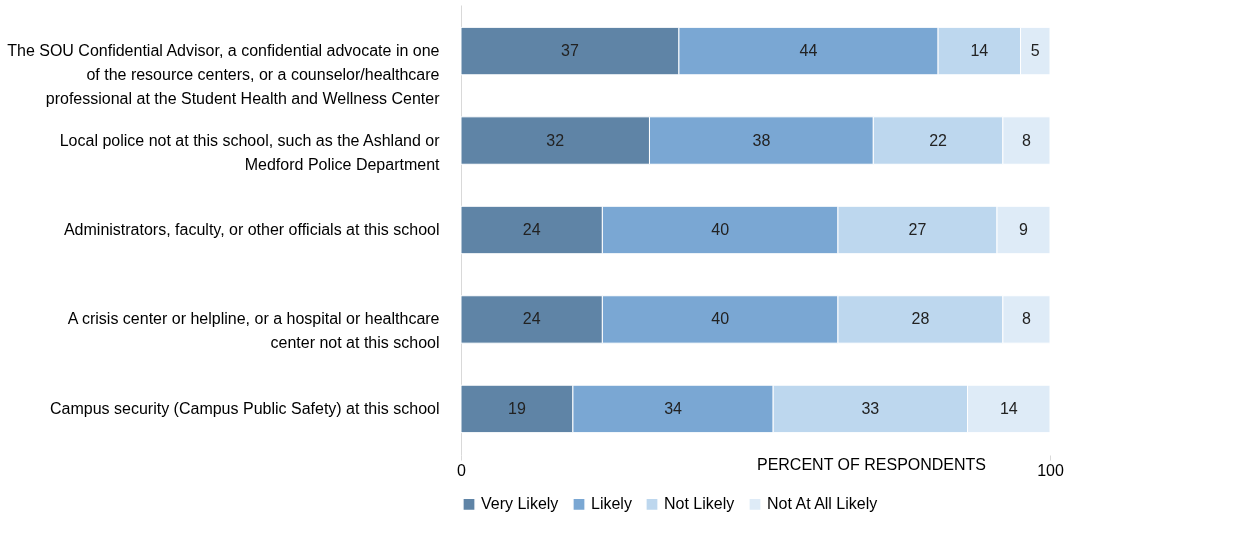 The height and width of the screenshot is (559, 1244). What do you see at coordinates (673, 408) in the screenshot?
I see `data-label: 34` at bounding box center [673, 408].